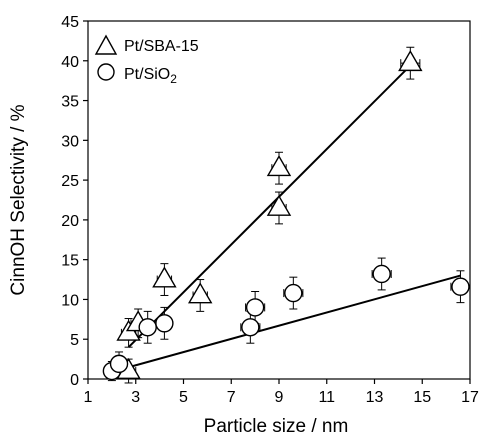 This screenshot has width=486, height=439. Describe the element at coordinates (106, 44) in the screenshot. I see `legend-marker-pt-sba15` at that location.